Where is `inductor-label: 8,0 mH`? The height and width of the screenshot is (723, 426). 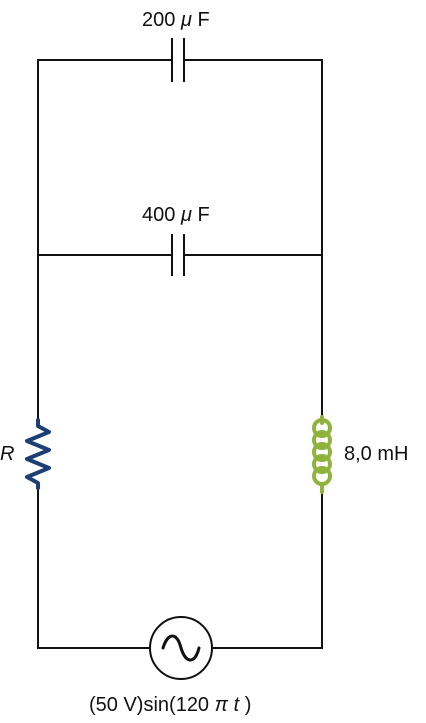
inductor-label: 8,0 mH is located at coordinates (376, 454).